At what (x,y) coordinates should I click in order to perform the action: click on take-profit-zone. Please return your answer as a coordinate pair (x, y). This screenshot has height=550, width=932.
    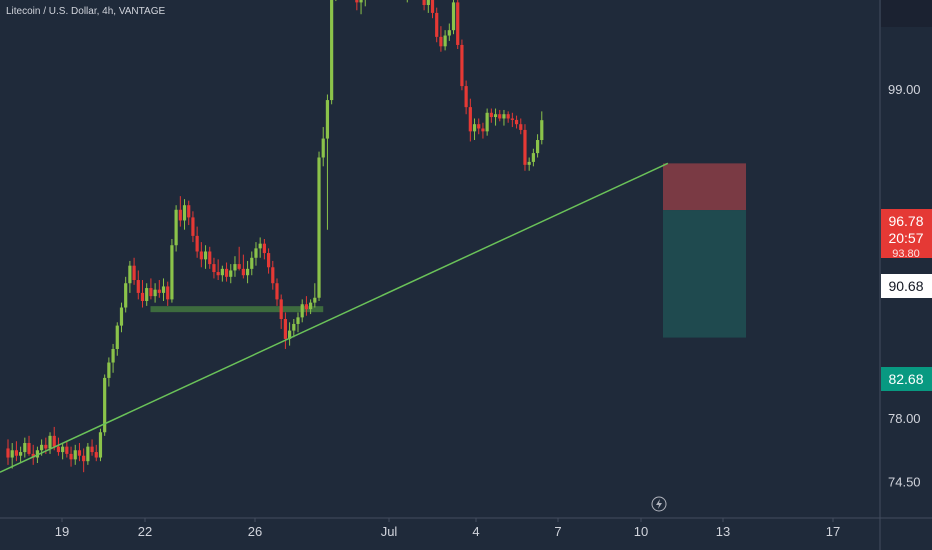
    Looking at the image, I should click on (704, 274).